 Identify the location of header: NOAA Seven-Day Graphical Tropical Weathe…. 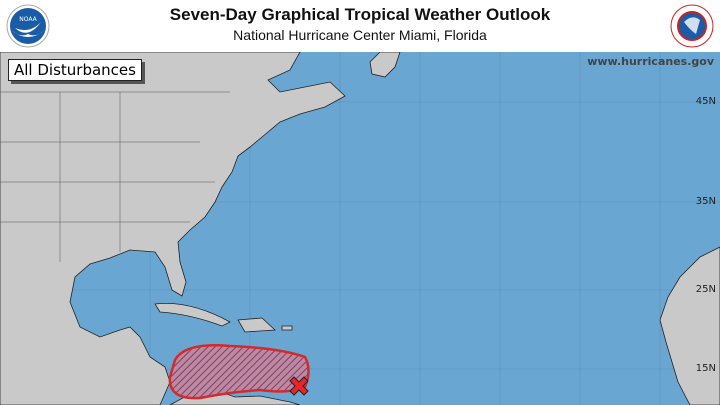
(360, 26).